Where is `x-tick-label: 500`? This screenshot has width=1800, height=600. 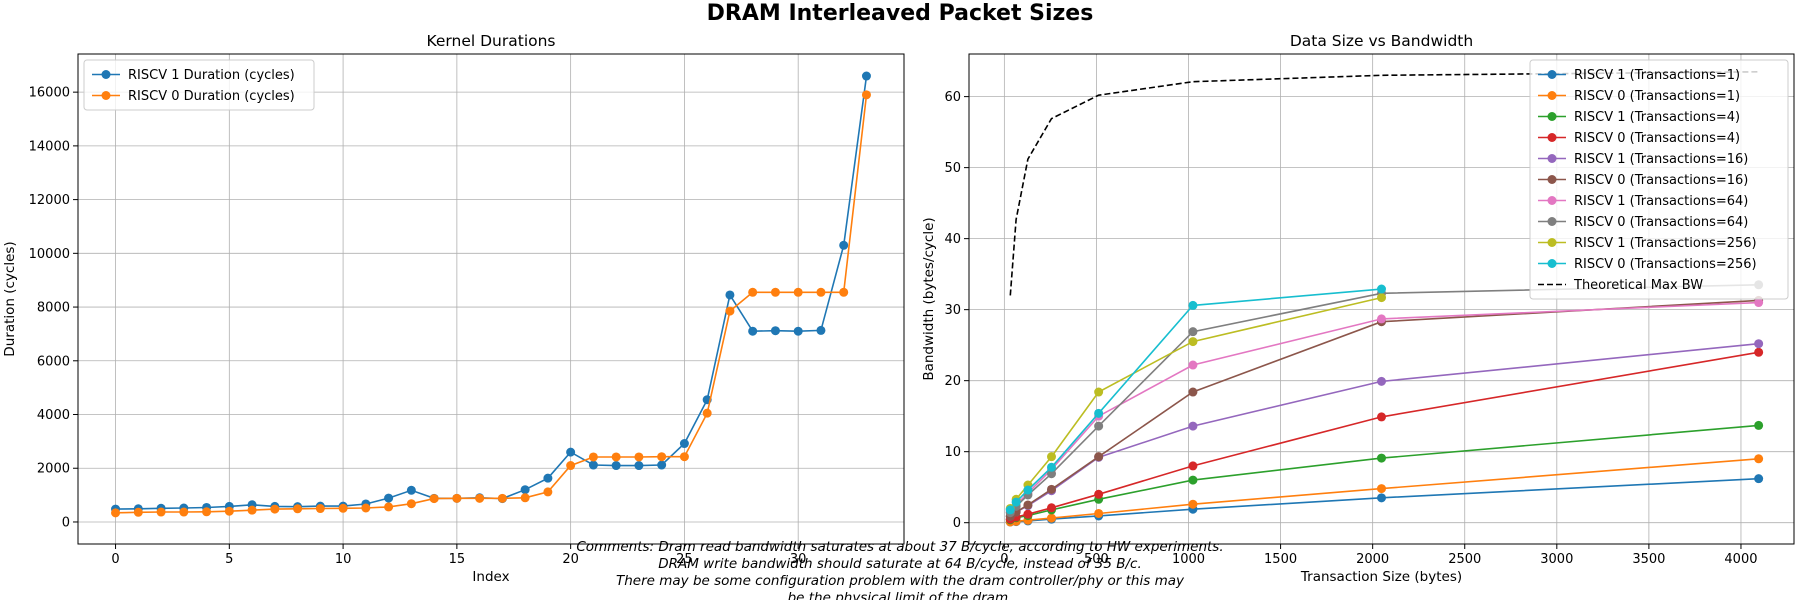 x-tick-label: 500 is located at coordinates (1096, 559).